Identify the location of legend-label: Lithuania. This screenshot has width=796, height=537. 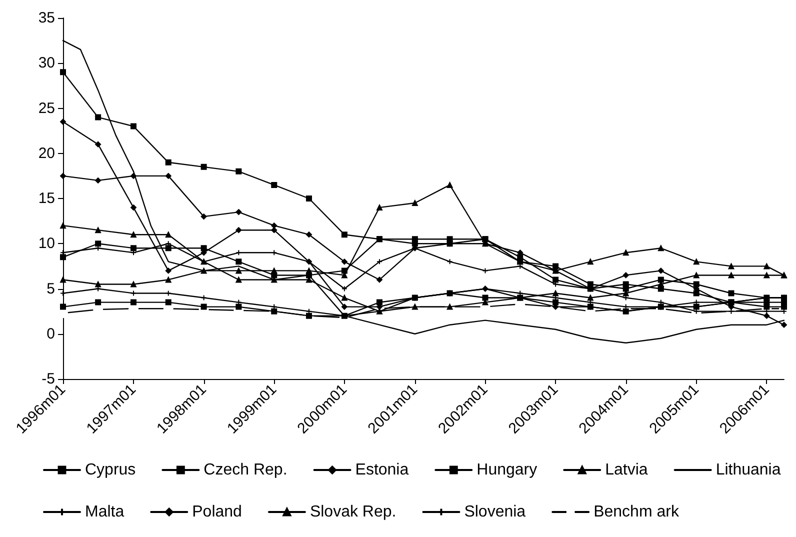
(748, 470).